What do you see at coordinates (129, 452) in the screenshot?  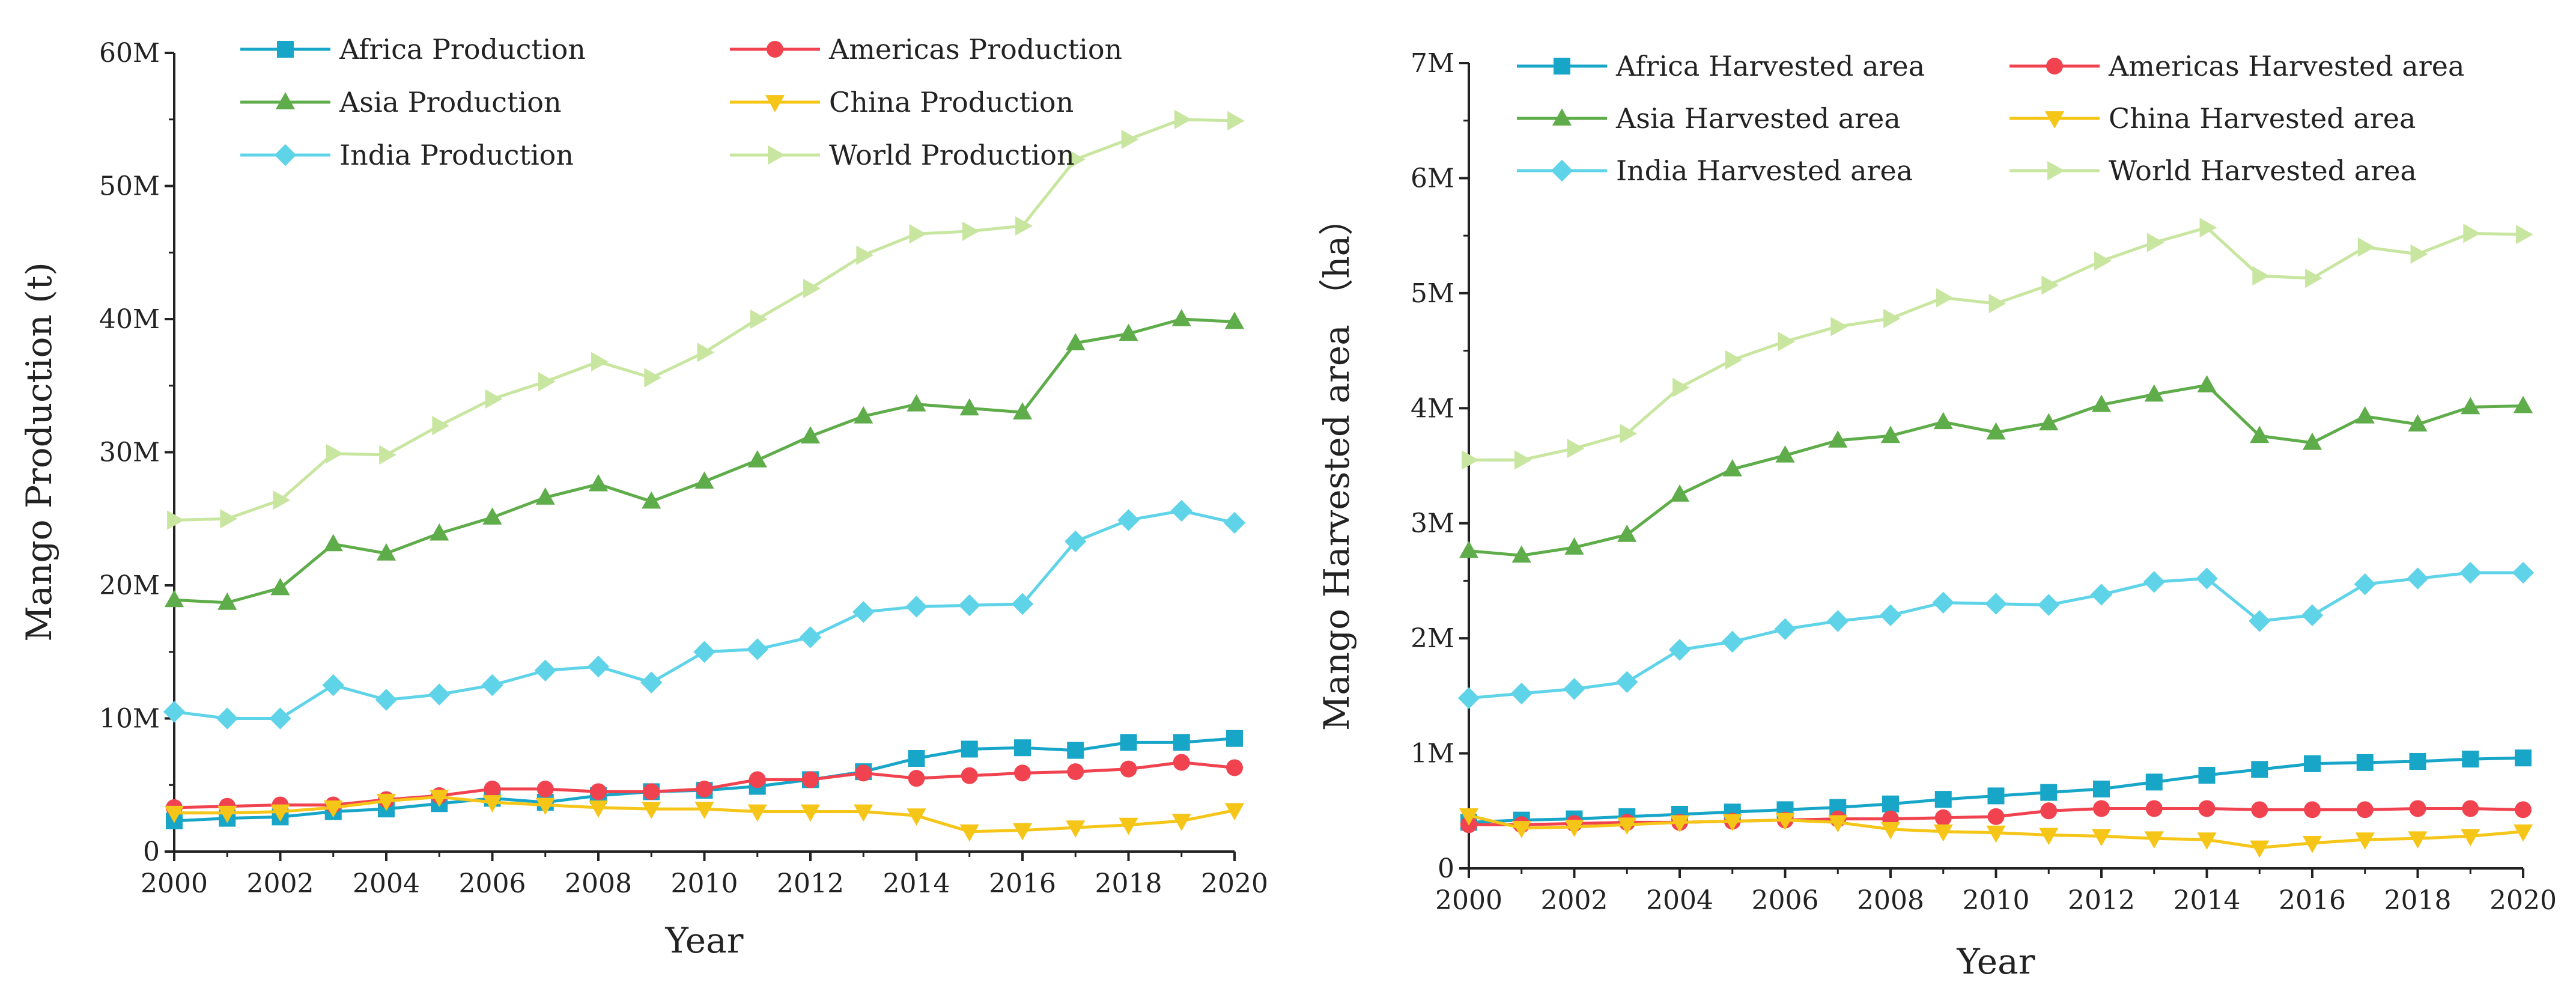 I see `y-tick-label: 30M` at bounding box center [129, 452].